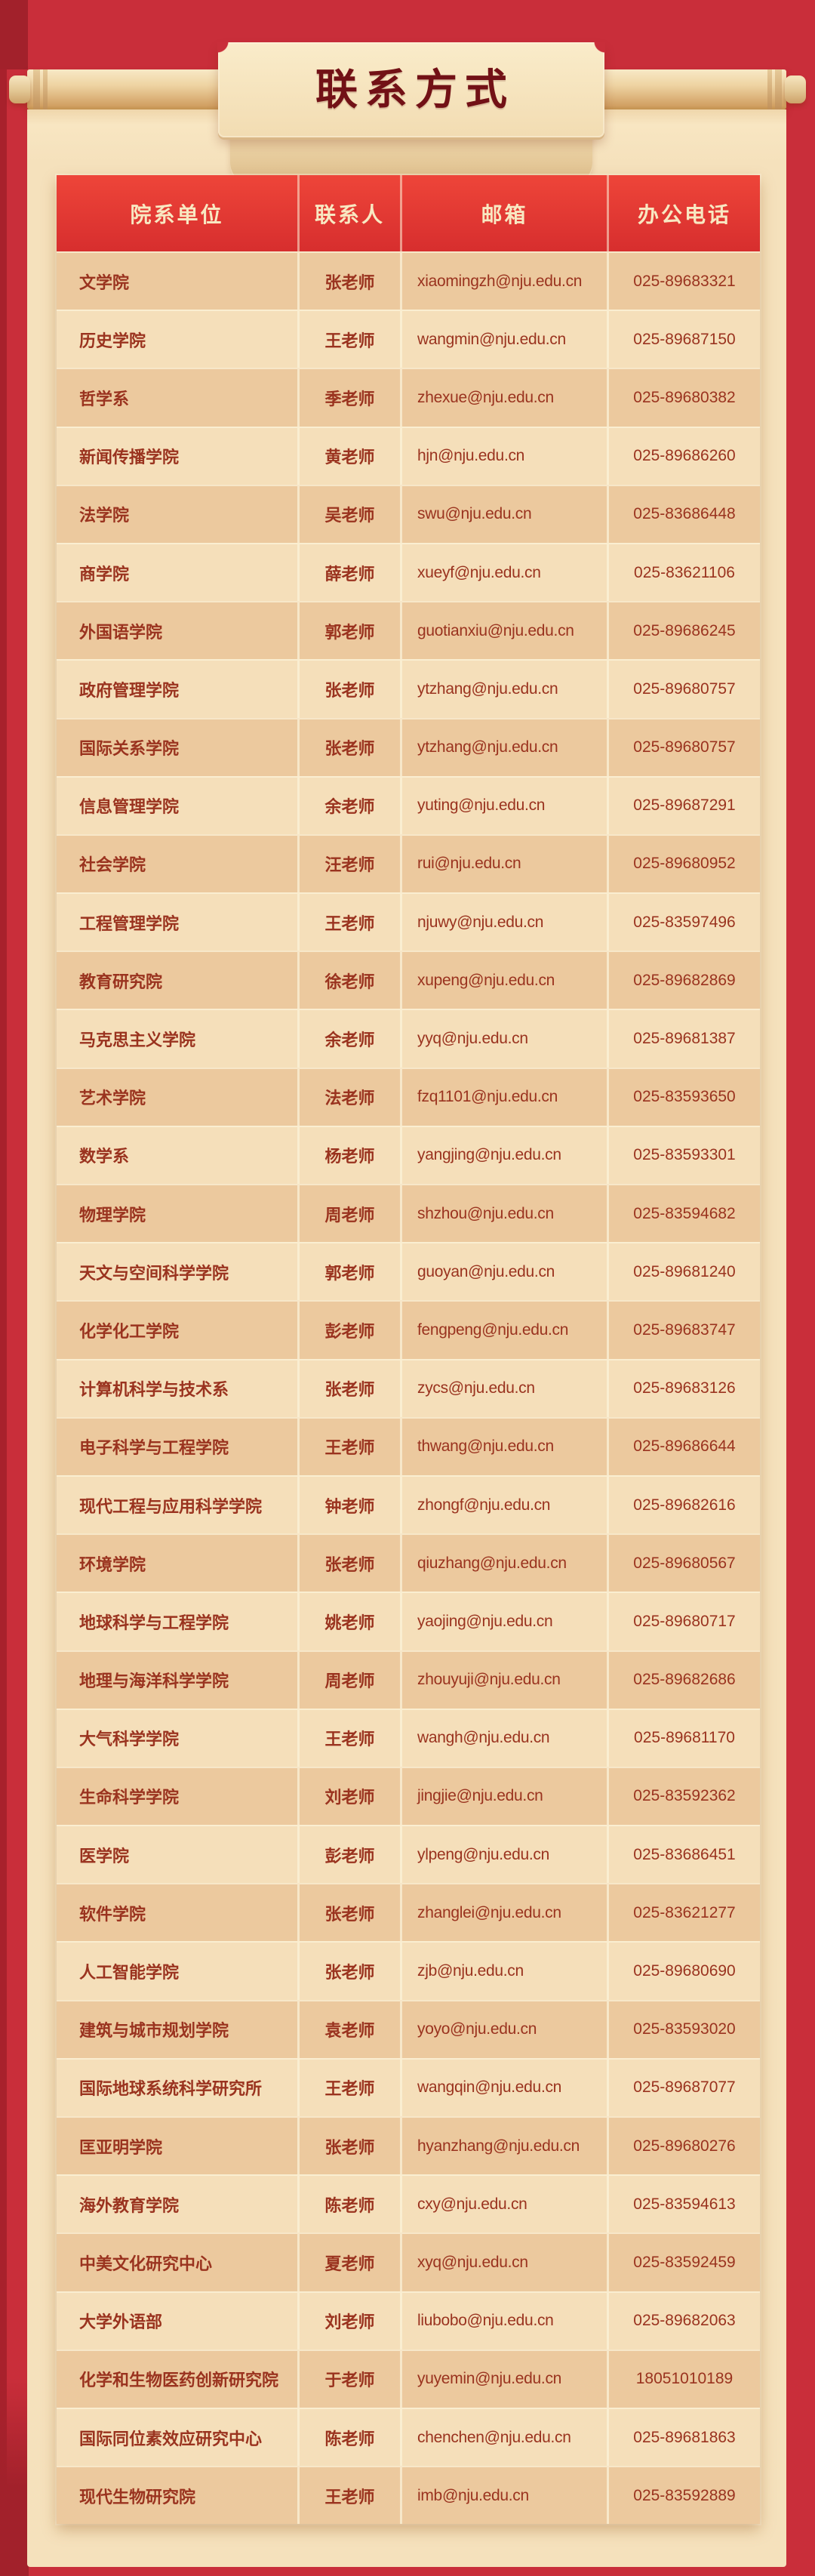 This screenshot has height=2576, width=815. I want to click on email-cell: zhanglei@nju.edu.cn, so click(505, 1913).